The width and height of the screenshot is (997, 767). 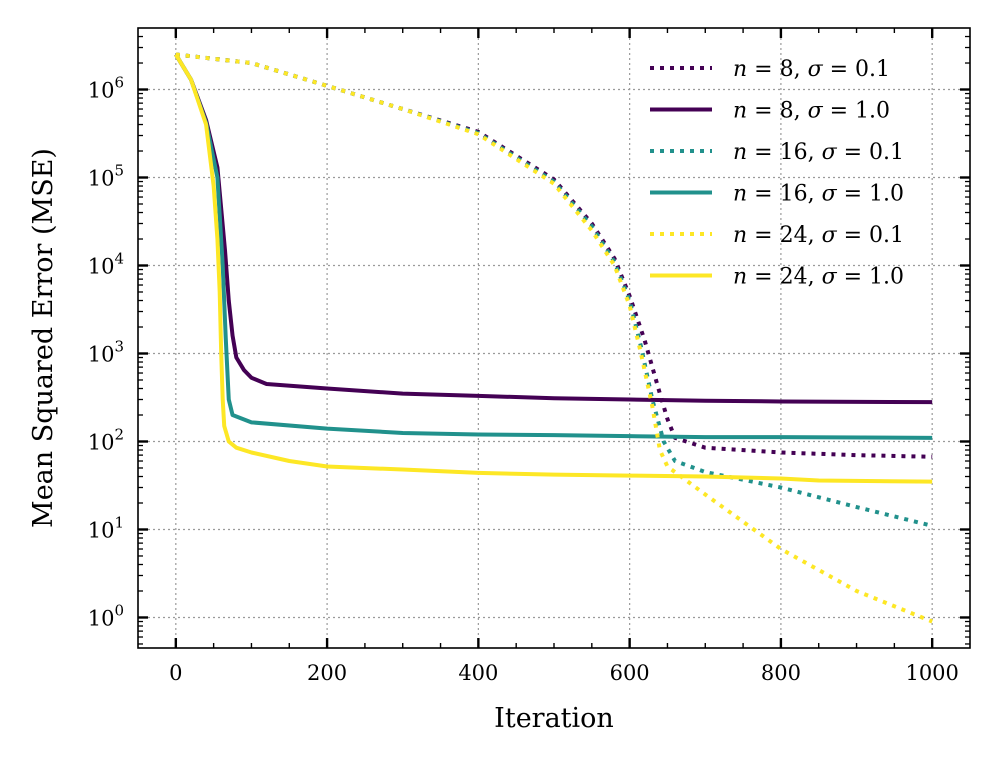 What do you see at coordinates (811, 69) in the screenshot?
I see `legend-label: n = 8, σ = 0.1` at bounding box center [811, 69].